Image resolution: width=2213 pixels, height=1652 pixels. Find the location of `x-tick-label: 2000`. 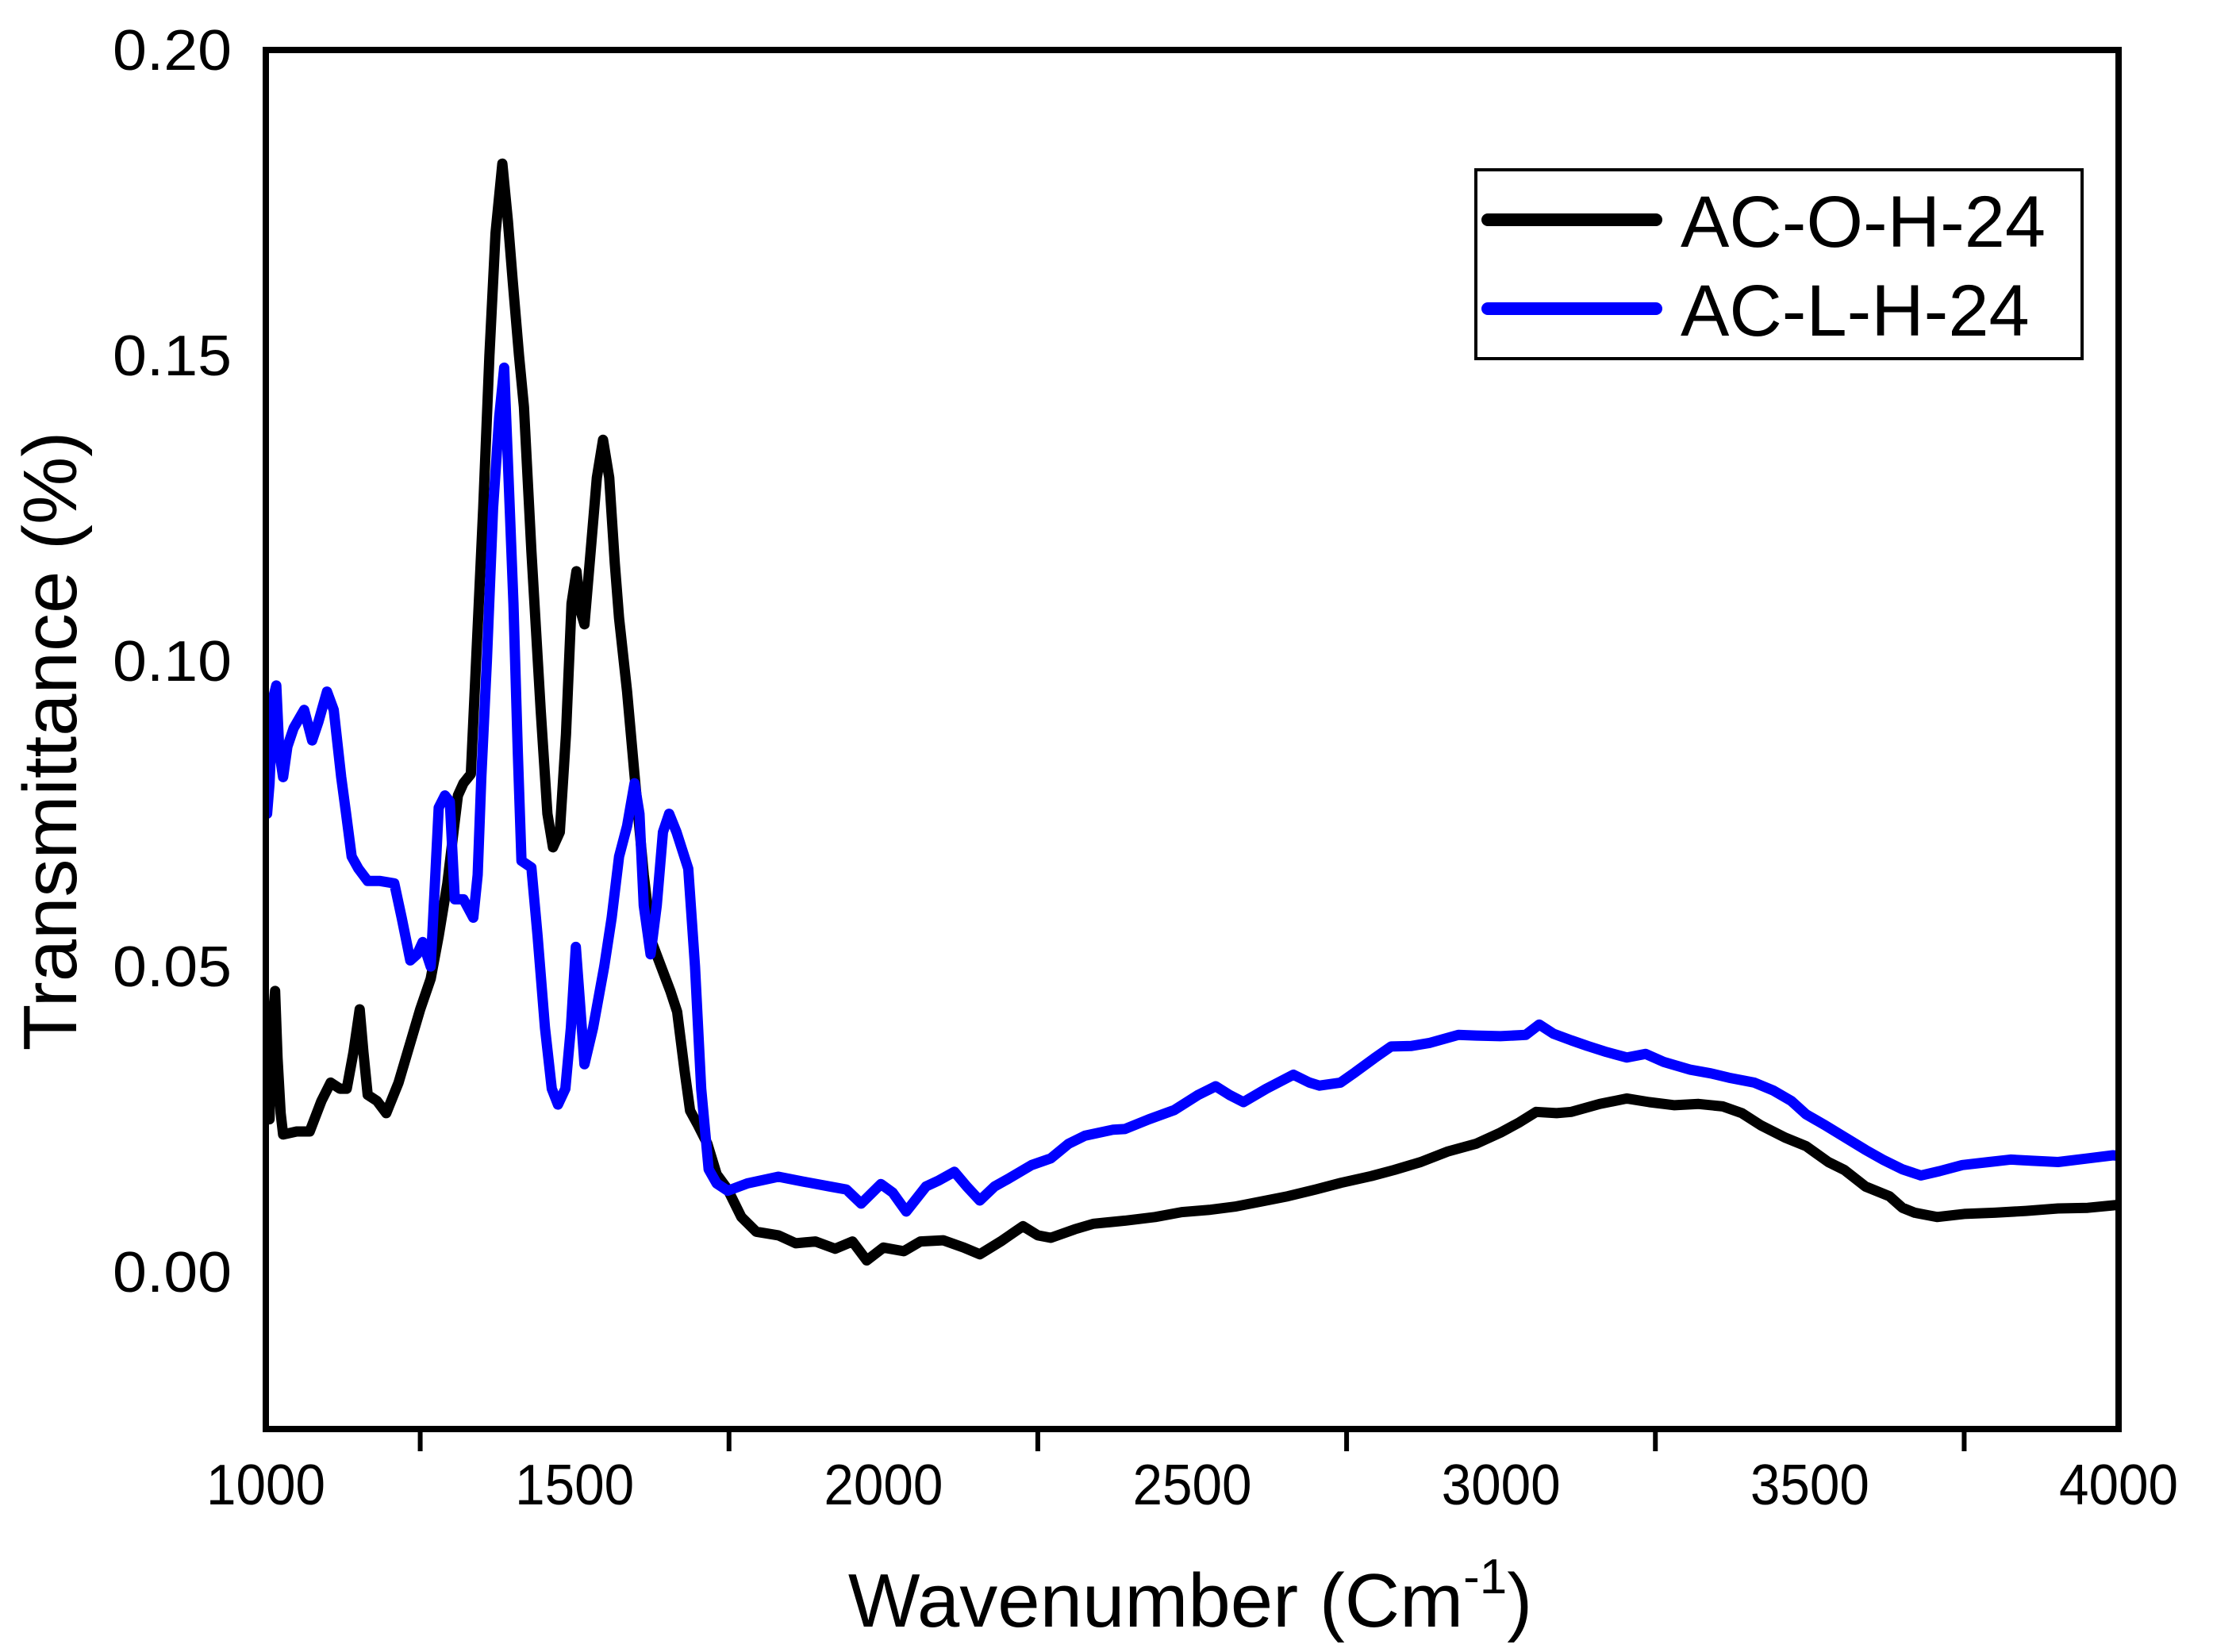

x-tick-label: 2000 is located at coordinates (884, 1485).